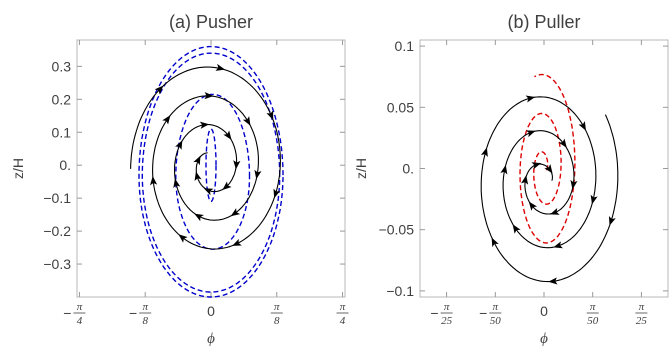  Describe the element at coordinates (140, 314) in the screenshot. I see `x-tick-label: − π 8` at that location.